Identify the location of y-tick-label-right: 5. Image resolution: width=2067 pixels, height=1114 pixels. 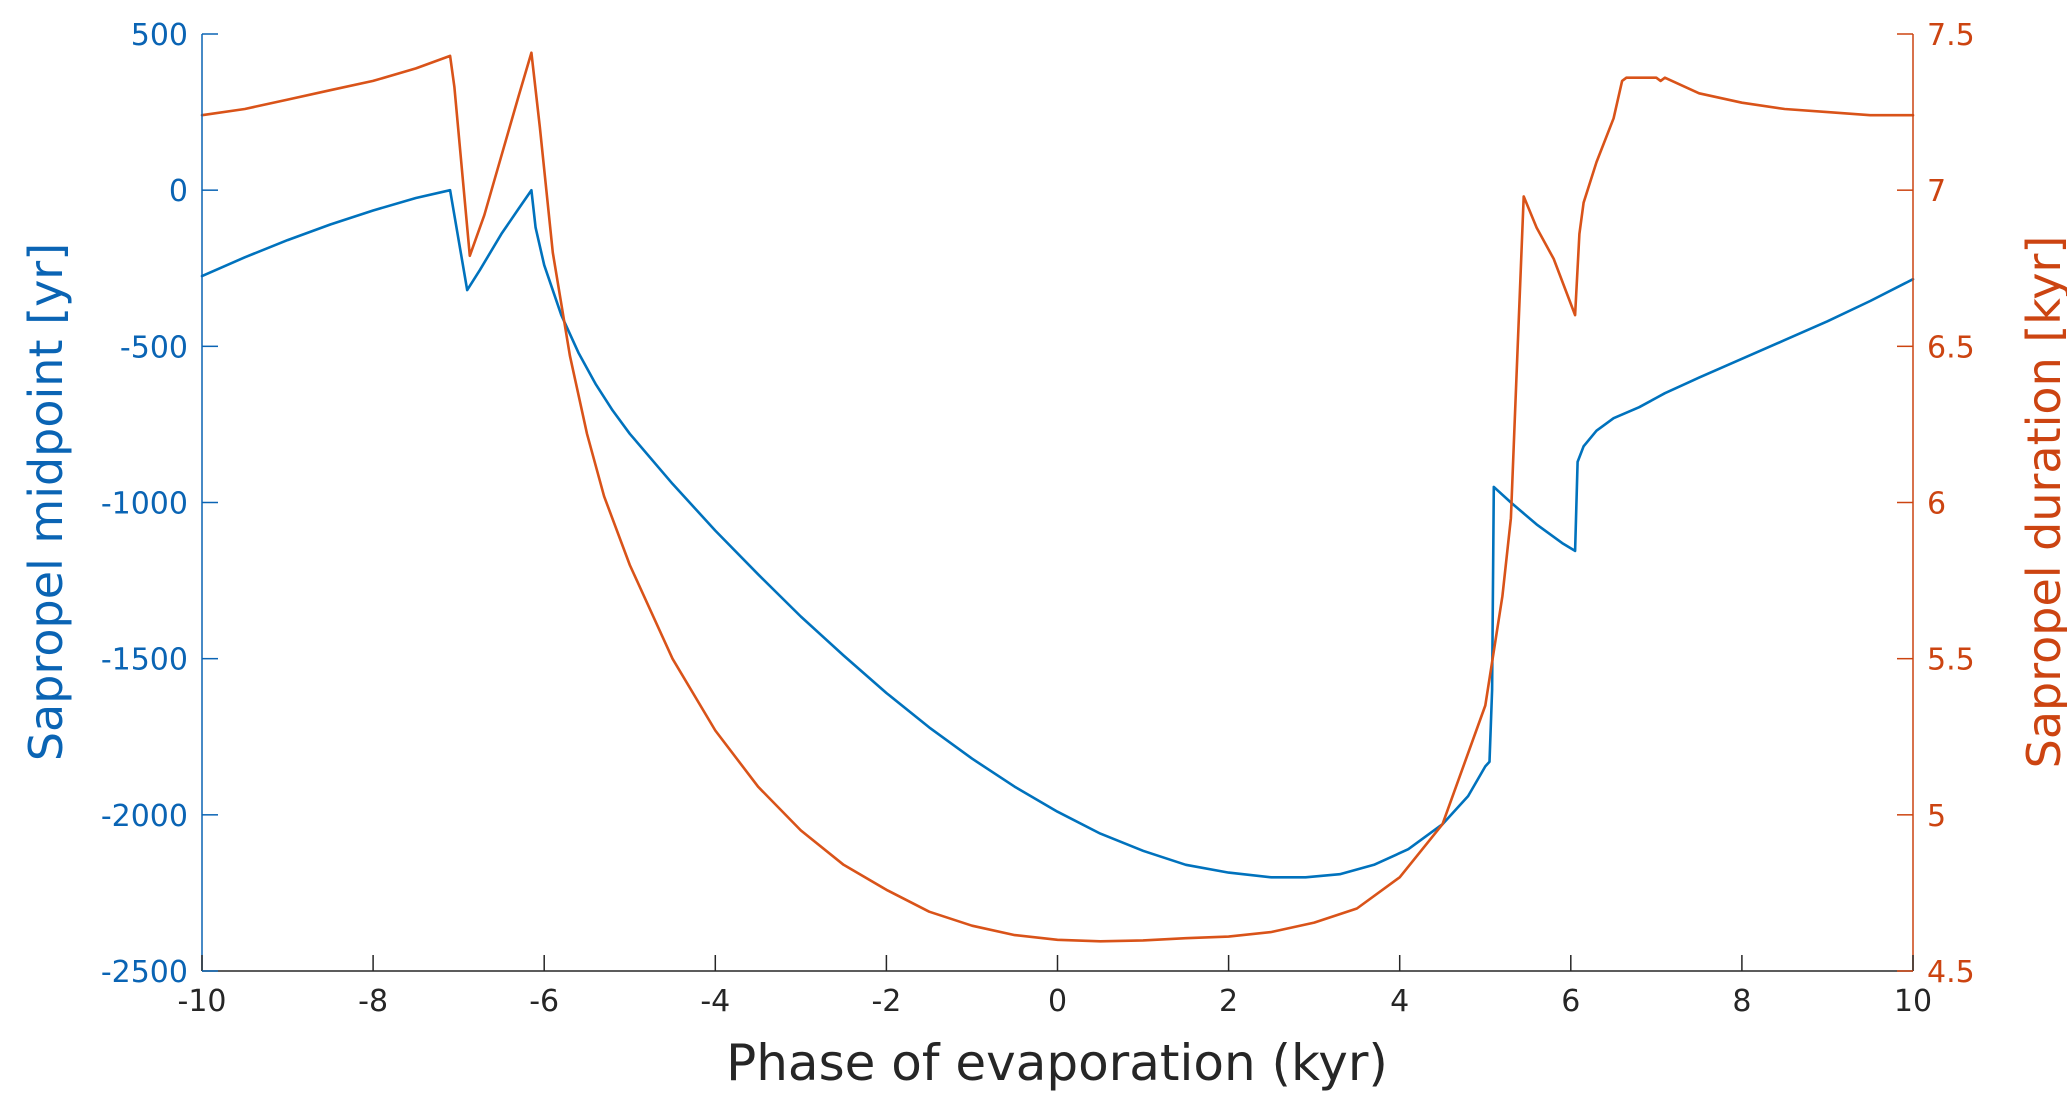
(1936, 816).